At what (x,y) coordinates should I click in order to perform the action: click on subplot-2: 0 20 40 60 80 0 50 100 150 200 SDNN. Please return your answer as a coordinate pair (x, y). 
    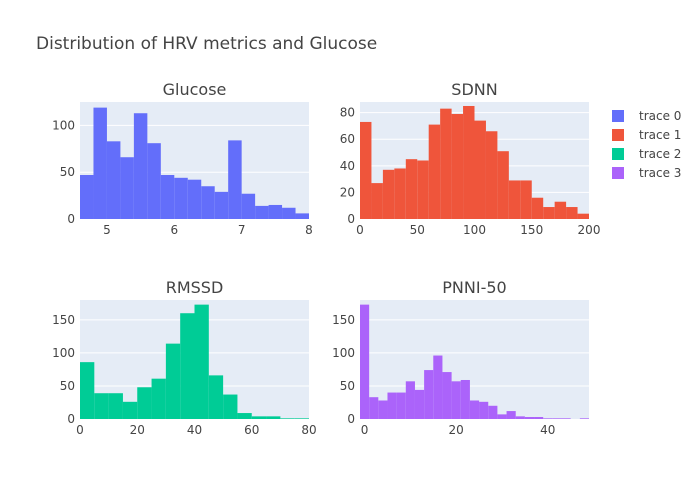
    Looking at the image, I should click on (470, 158).